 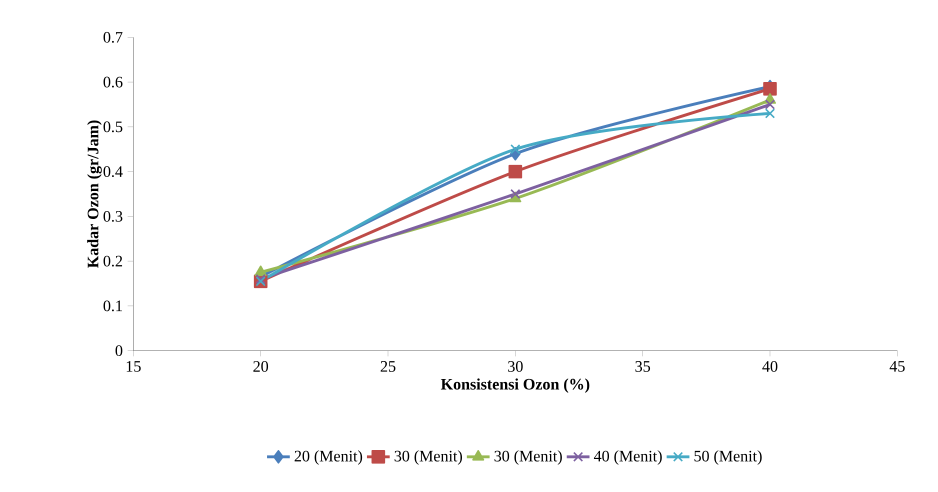 I want to click on x-tick-label: 40, so click(x=770, y=366).